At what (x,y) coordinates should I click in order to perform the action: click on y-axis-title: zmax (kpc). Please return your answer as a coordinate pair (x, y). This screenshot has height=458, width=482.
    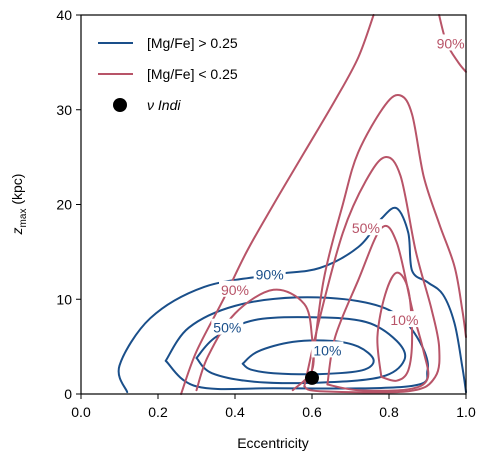
    Looking at the image, I should click on (19, 205).